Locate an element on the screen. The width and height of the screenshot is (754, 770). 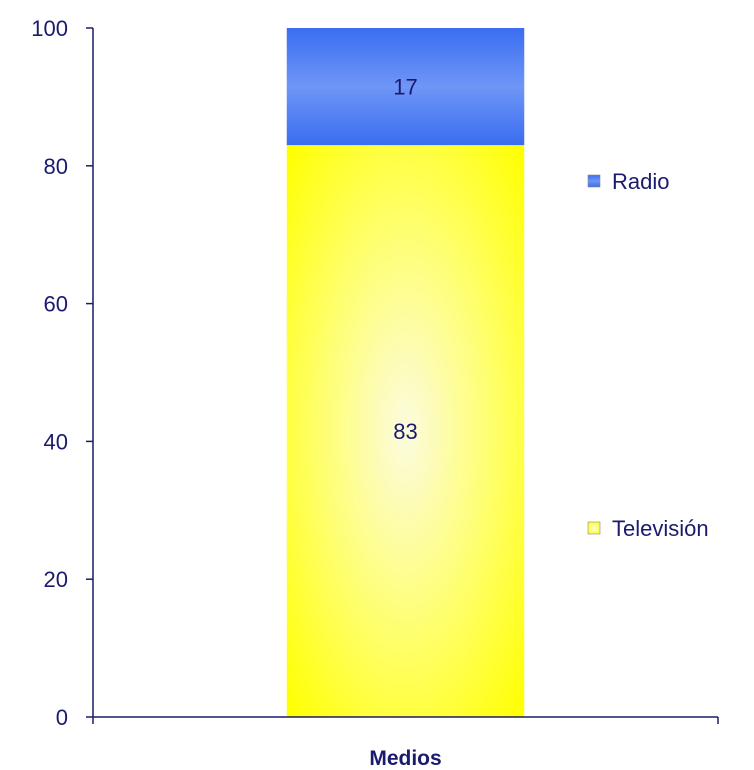
y-tick-label: 20 is located at coordinates (56, 579).